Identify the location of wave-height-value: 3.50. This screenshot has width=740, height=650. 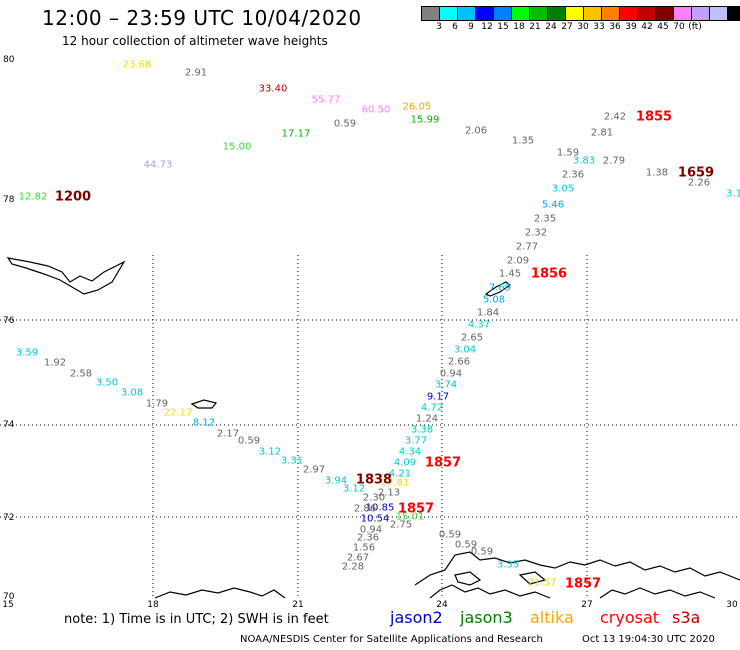
(107, 383).